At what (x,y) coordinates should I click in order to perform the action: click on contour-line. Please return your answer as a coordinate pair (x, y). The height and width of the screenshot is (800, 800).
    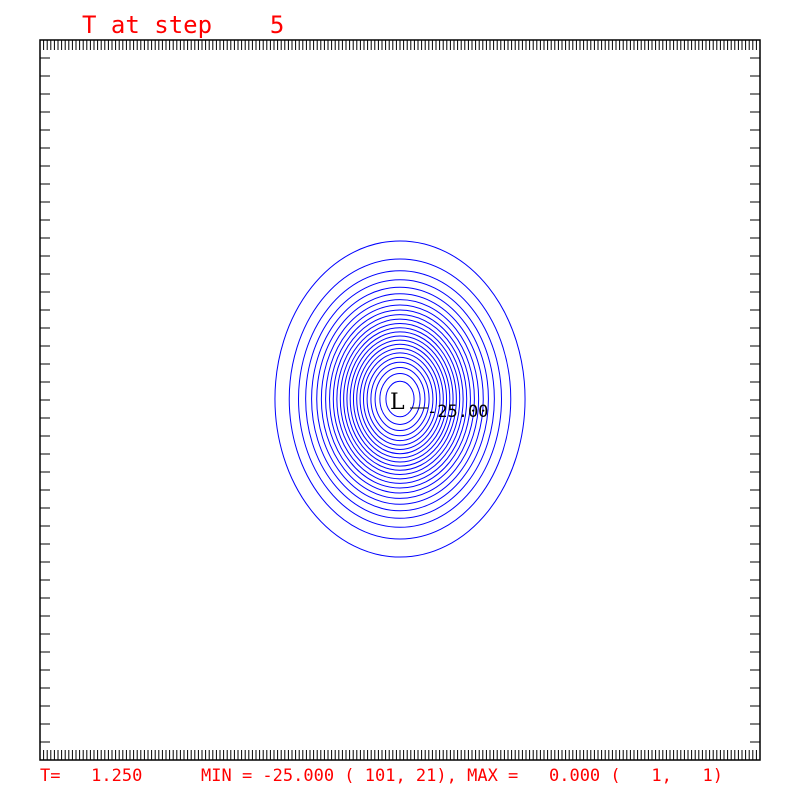
    Looking at the image, I should click on (400, 399).